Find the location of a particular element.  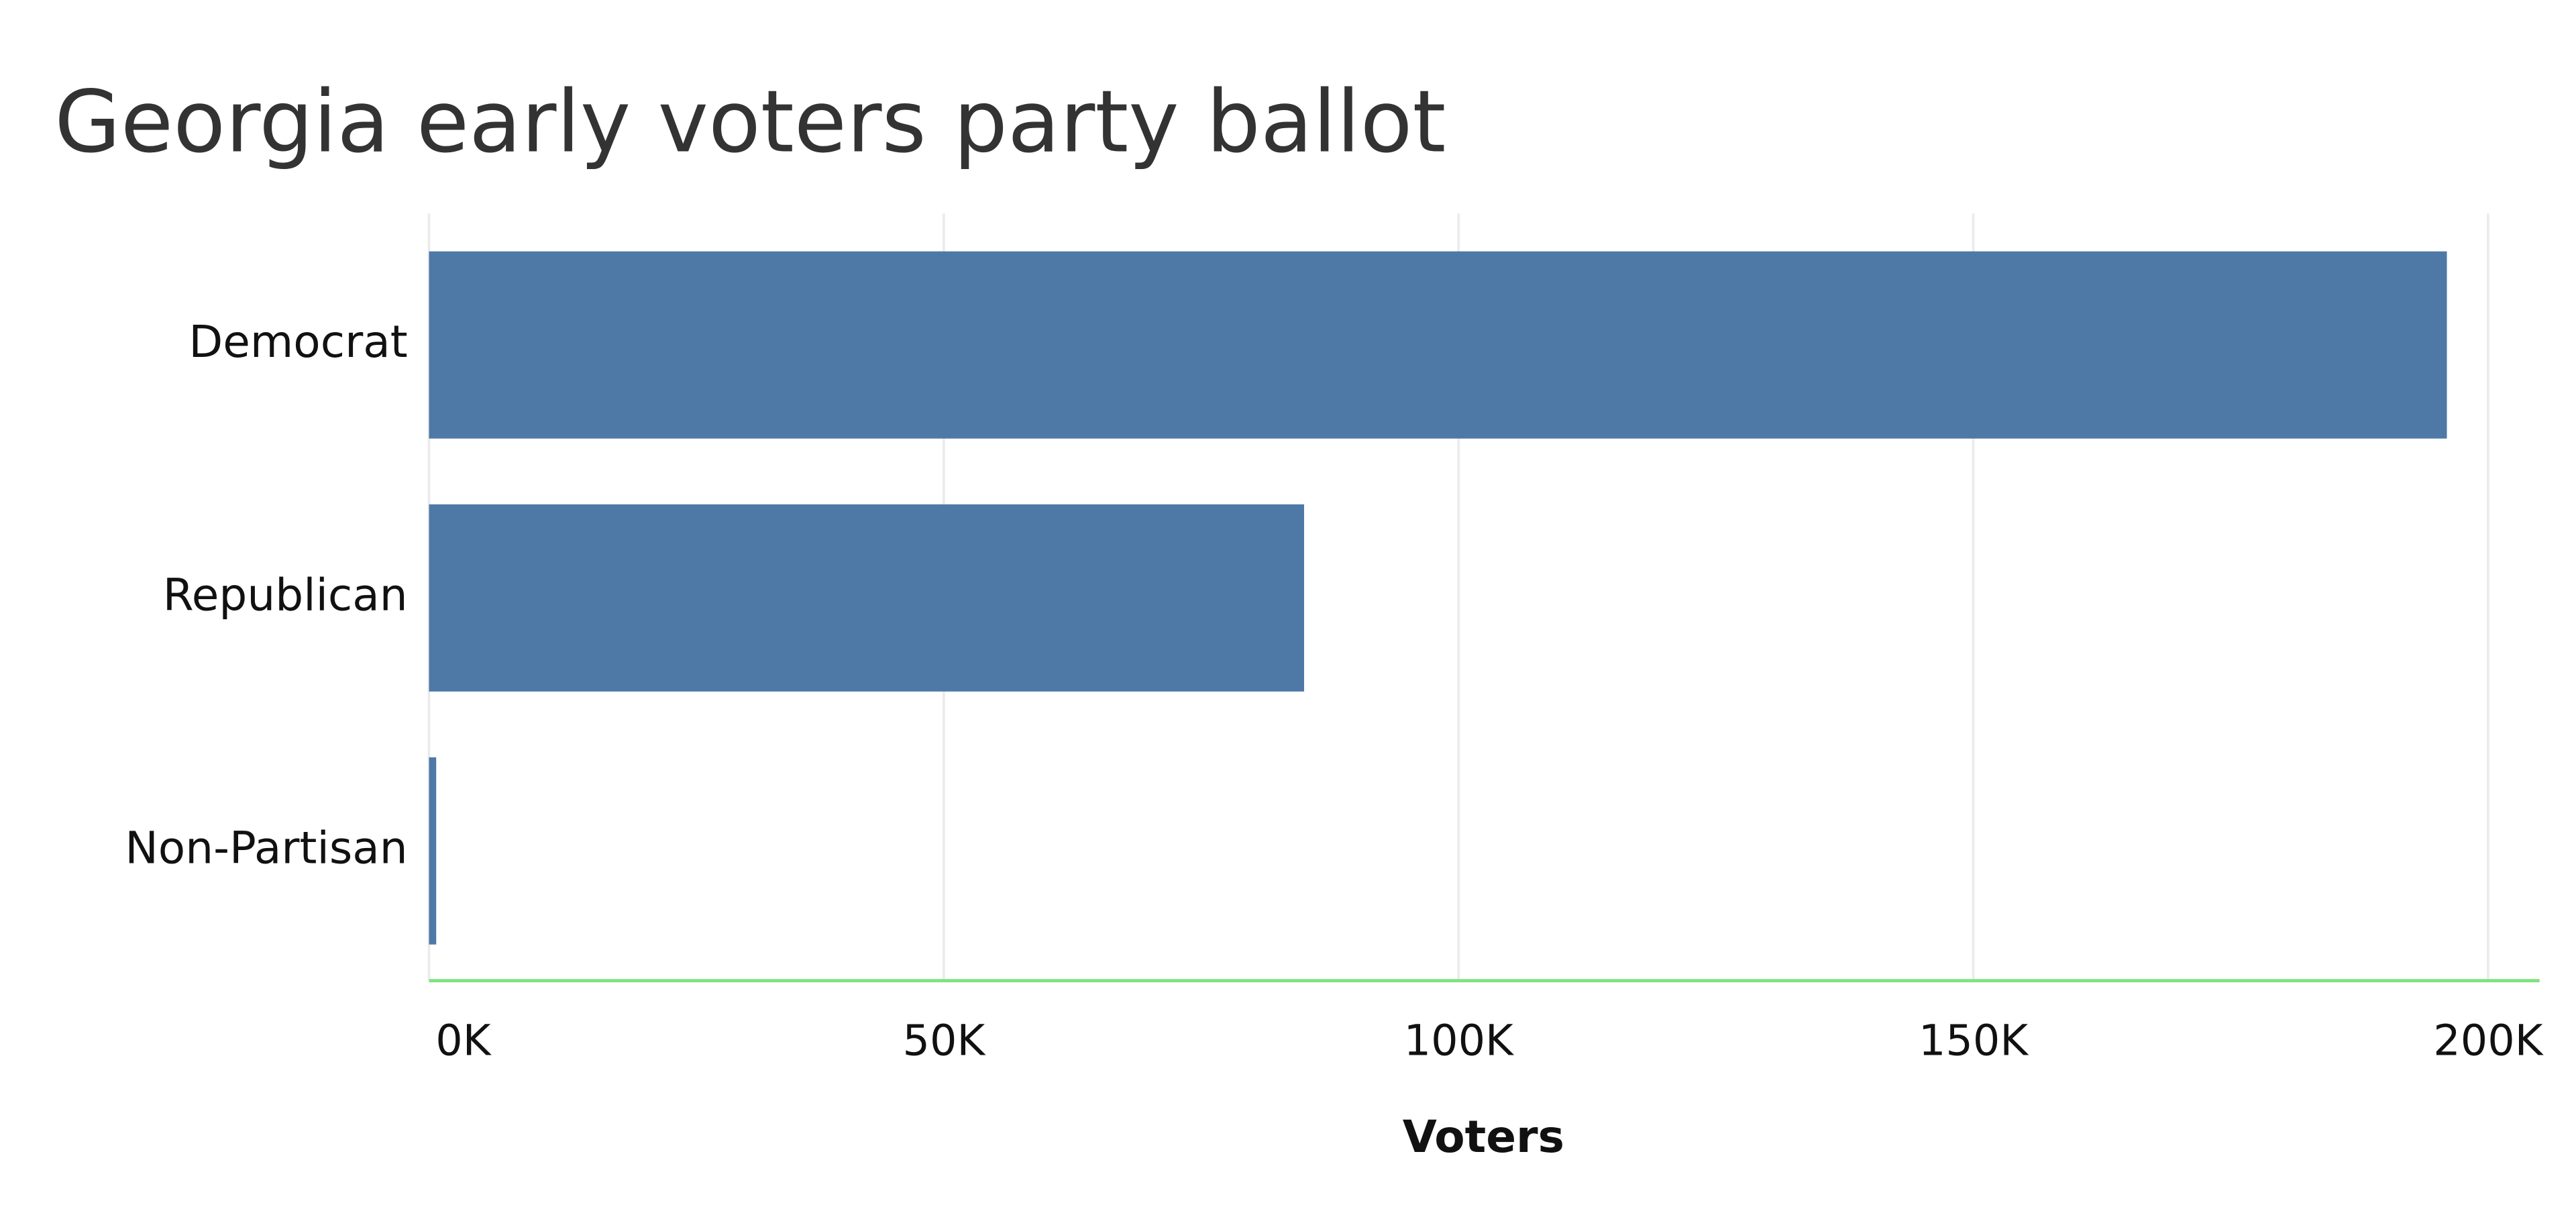

x-tick-label: 200K is located at coordinates (2488, 1040).